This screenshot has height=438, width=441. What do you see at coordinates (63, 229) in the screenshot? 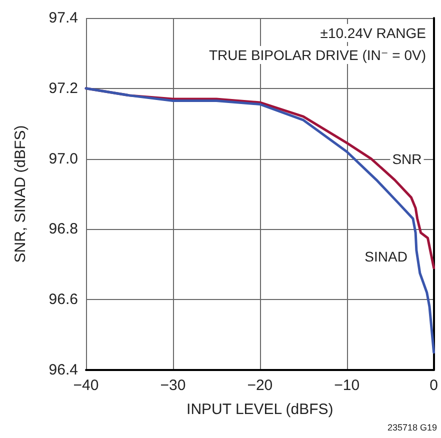
I see `y-tick-label: 96.8` at bounding box center [63, 229].